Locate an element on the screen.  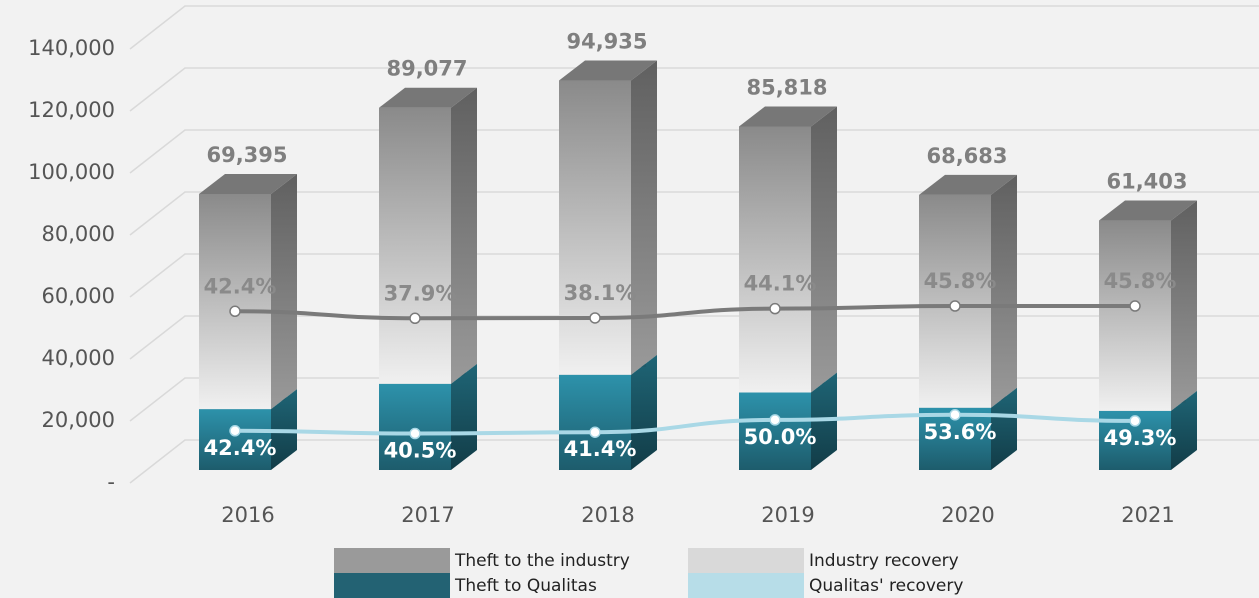
y-tick-label: 120,000 is located at coordinates (71, 110).